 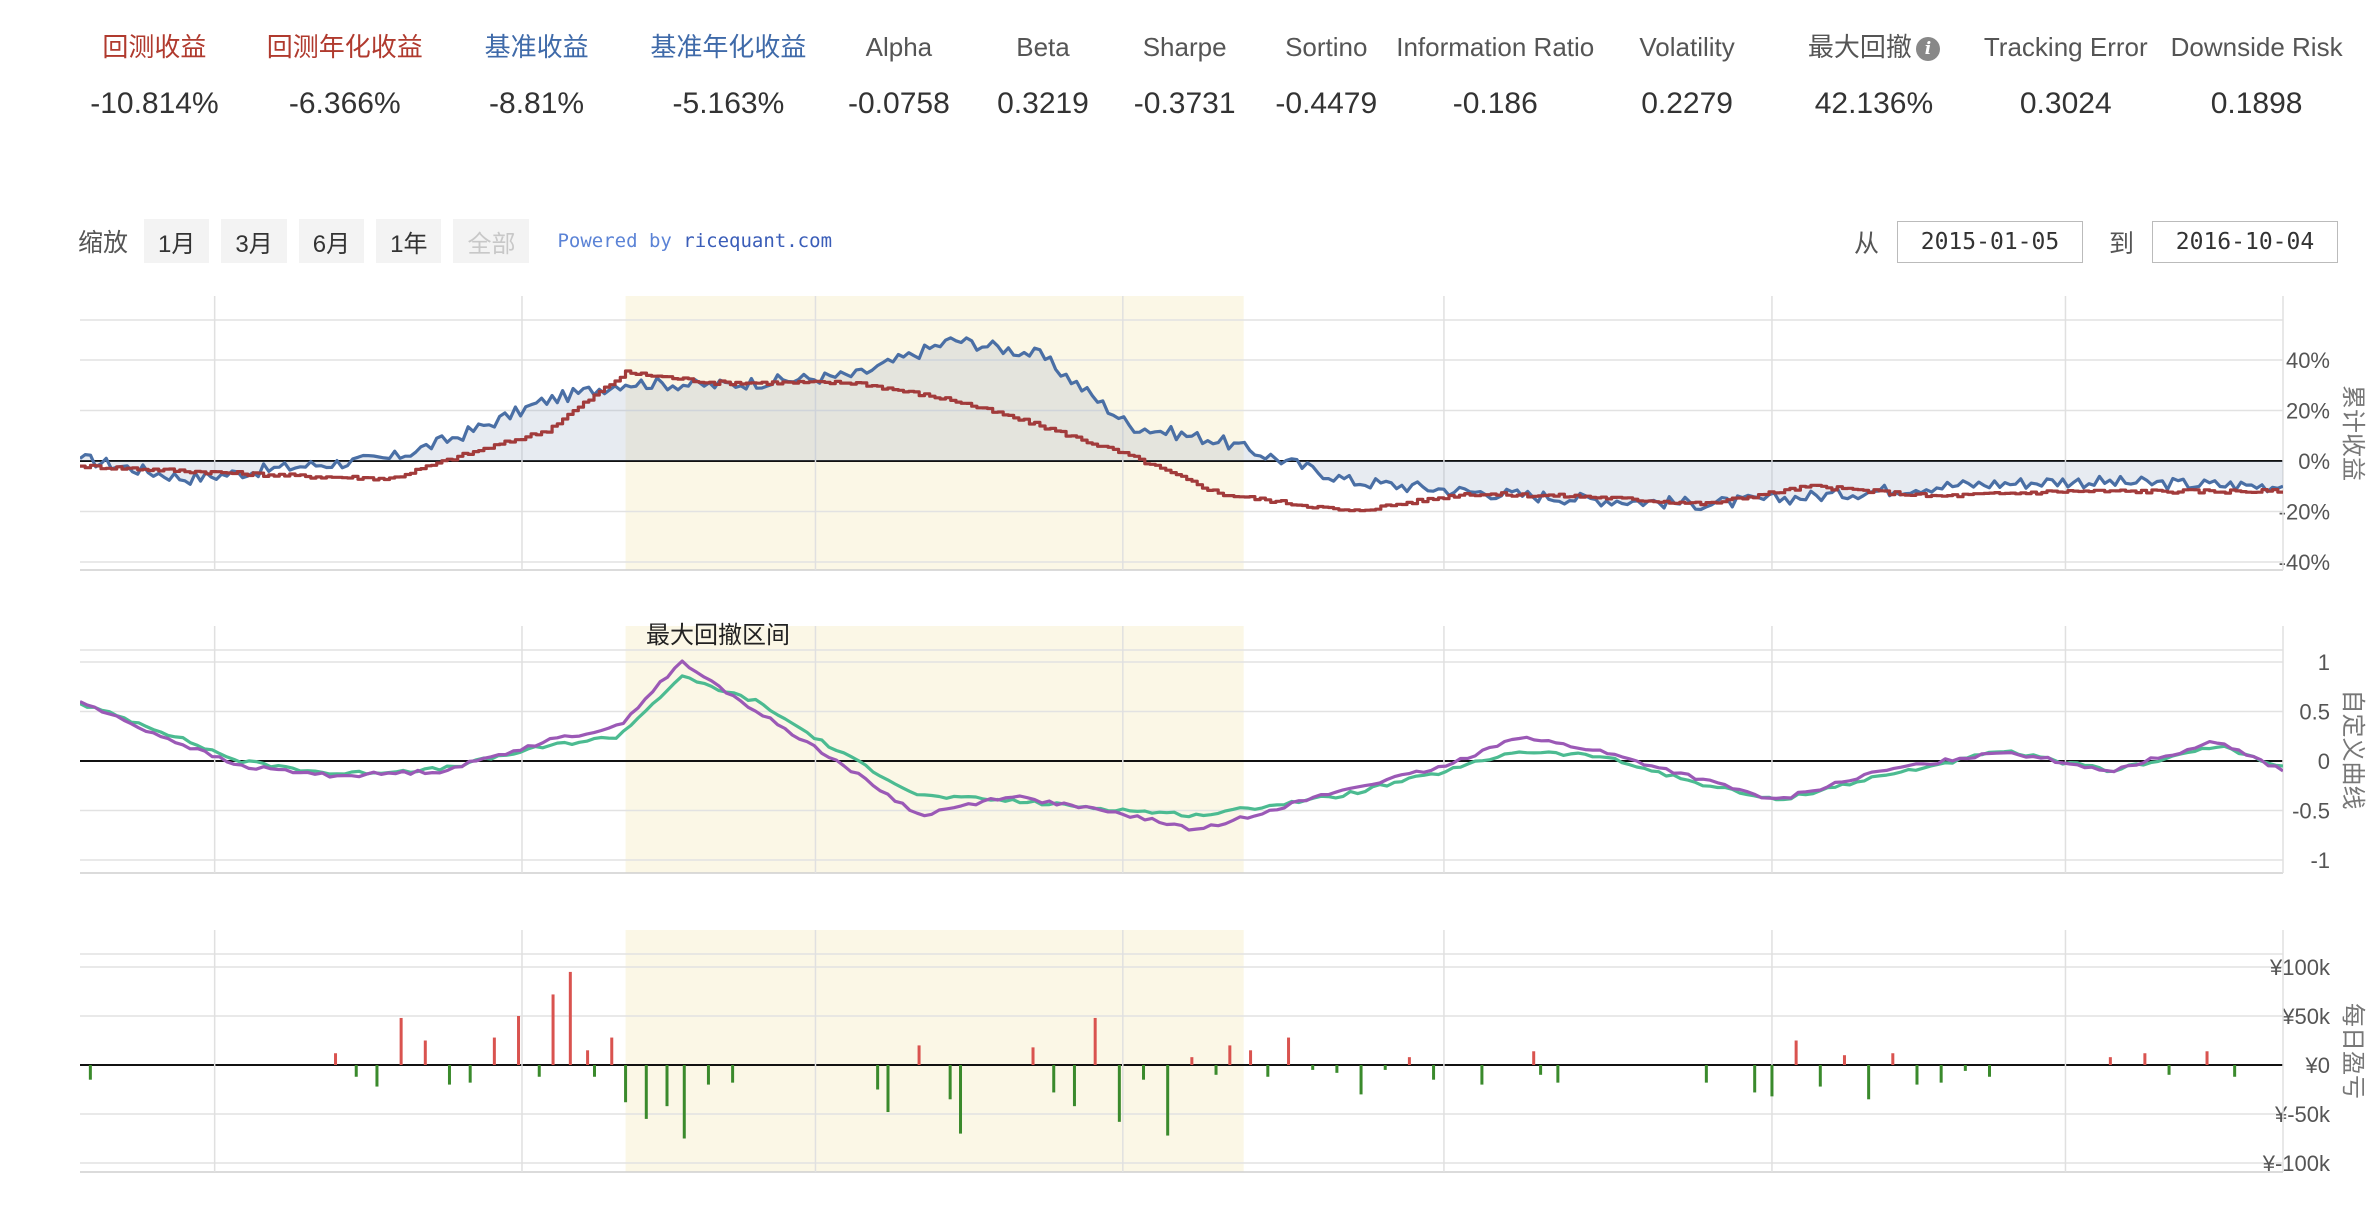 What do you see at coordinates (2352, 1051) in the screenshot?
I see `y-axis-title: 每日盈亏` at bounding box center [2352, 1051].